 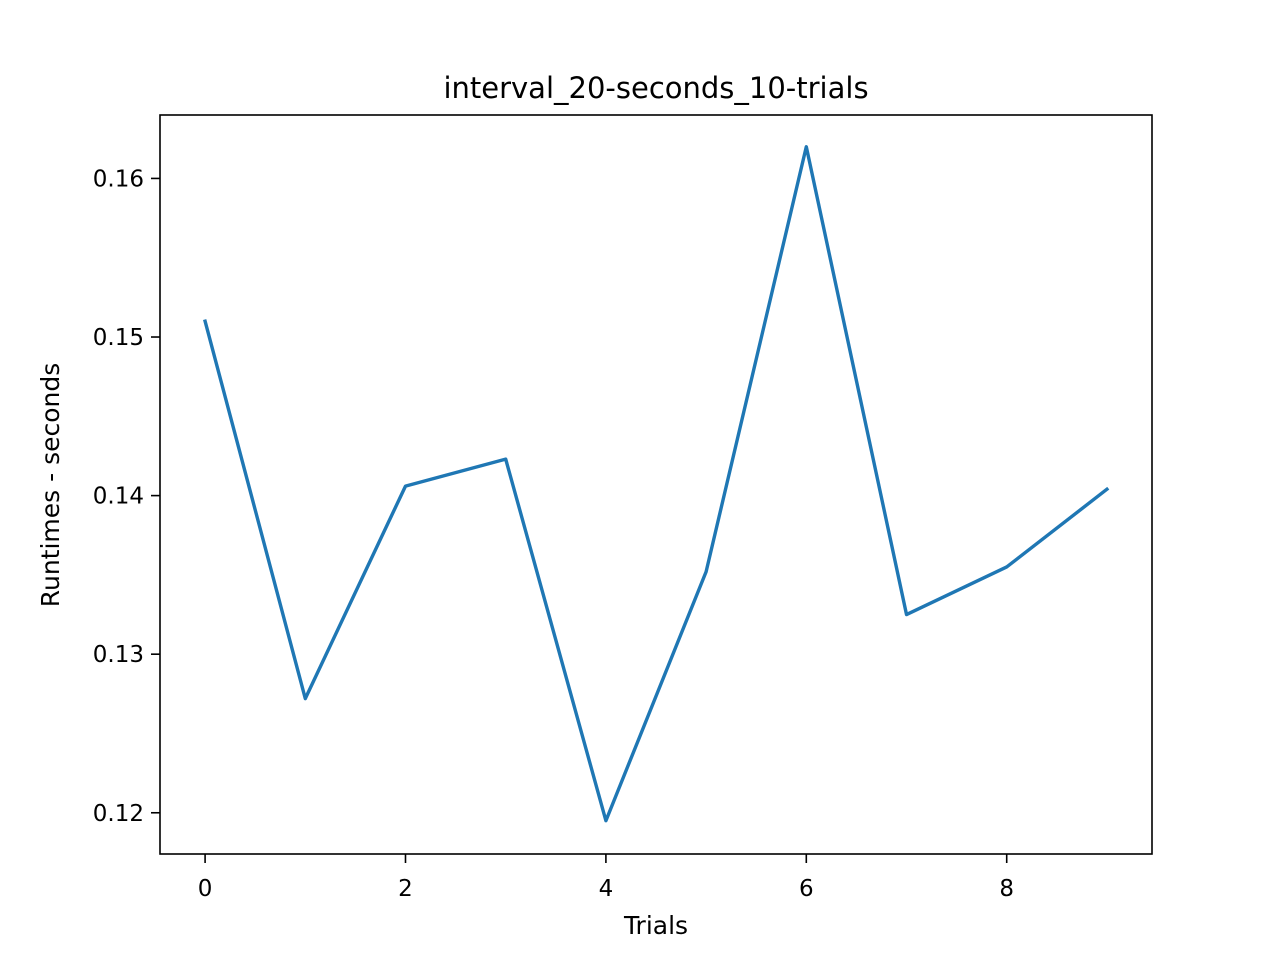 I want to click on y-tick-label: 0.13, so click(x=118, y=655).